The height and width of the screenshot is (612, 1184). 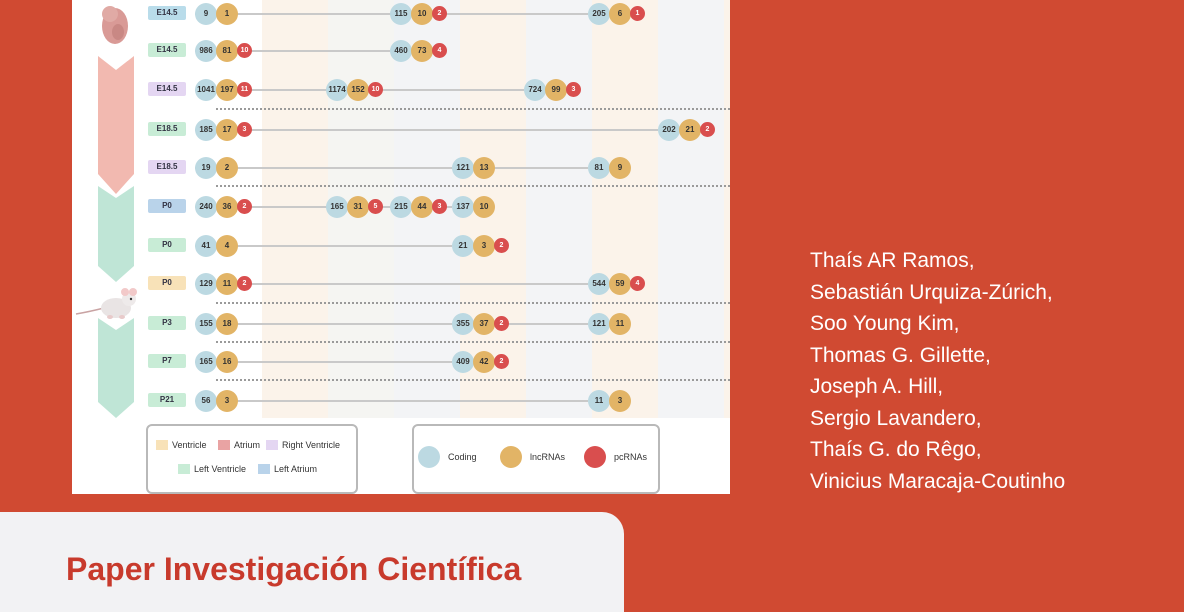 I want to click on coding-count: 155, so click(x=206, y=324).